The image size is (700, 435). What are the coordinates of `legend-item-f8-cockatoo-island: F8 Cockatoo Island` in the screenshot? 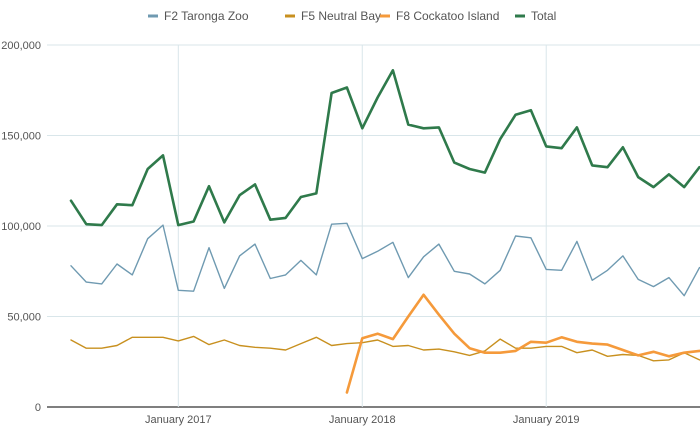 It's located at (439, 16).